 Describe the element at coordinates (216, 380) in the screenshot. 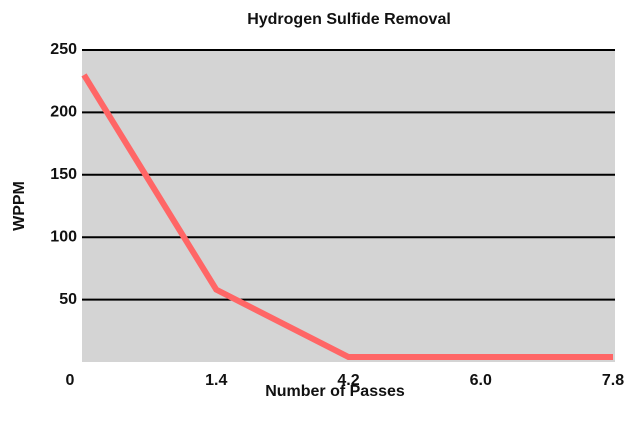

I see `x-tick-label: 1.4` at that location.